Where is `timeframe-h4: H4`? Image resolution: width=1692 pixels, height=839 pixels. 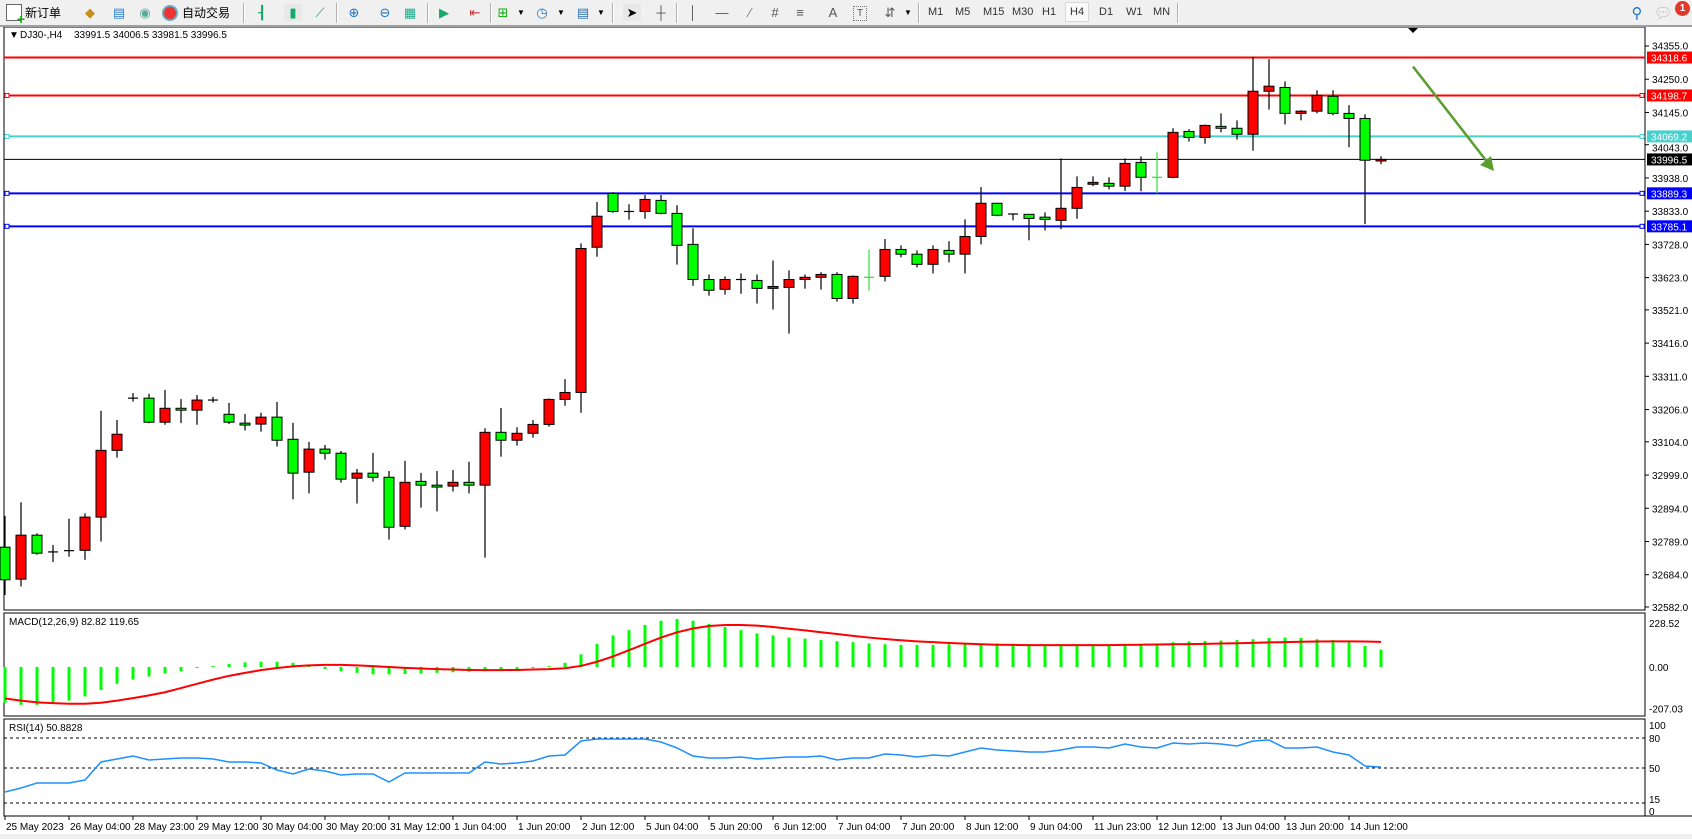 timeframe-h4: H4 is located at coordinates (1077, 12).